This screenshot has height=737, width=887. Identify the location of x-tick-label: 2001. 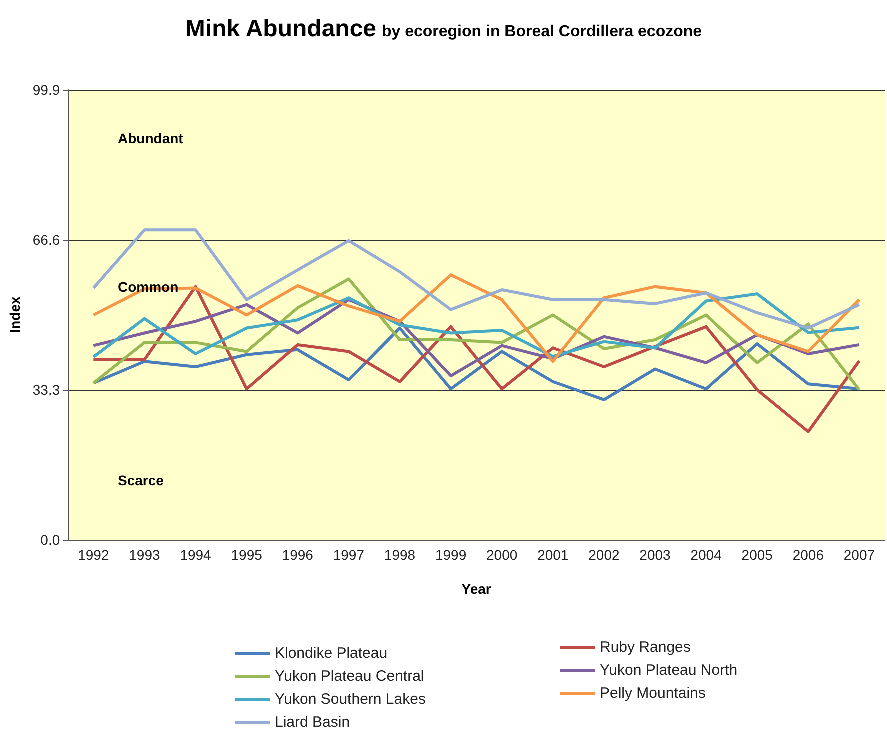
(553, 555).